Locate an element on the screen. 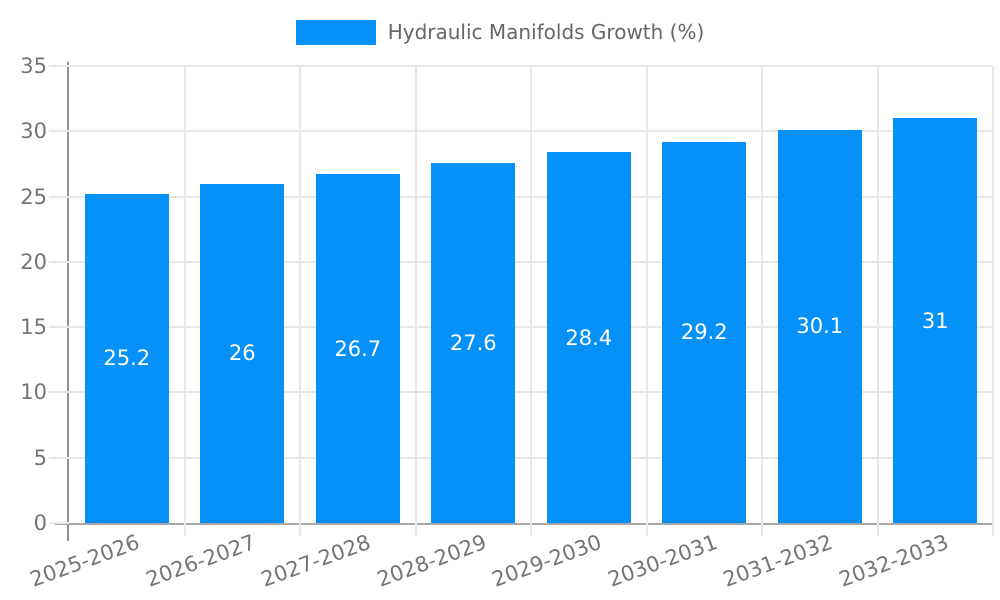 Image resolution: width=1000 pixels, height=600 pixels. y-axis-line is located at coordinates (68, 301).